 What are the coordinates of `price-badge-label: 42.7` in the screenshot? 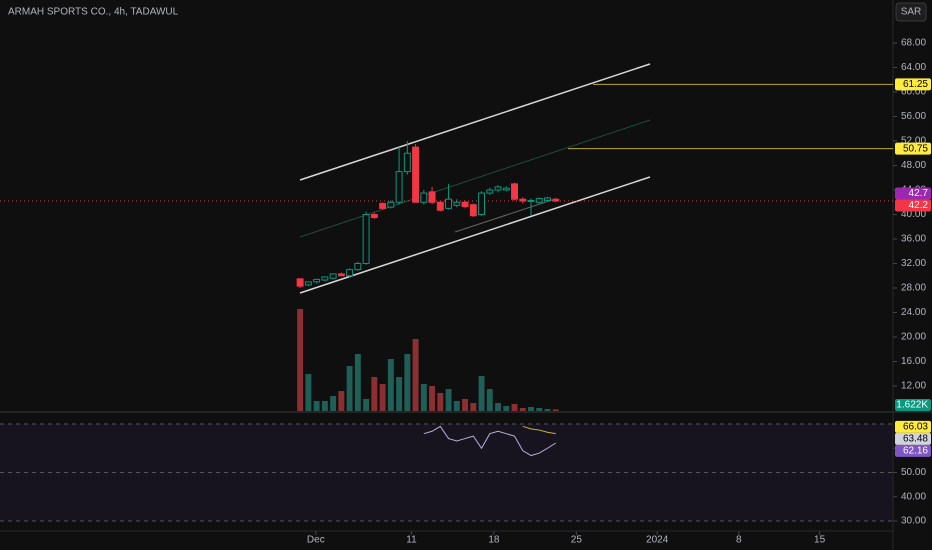 It's located at (919, 193).